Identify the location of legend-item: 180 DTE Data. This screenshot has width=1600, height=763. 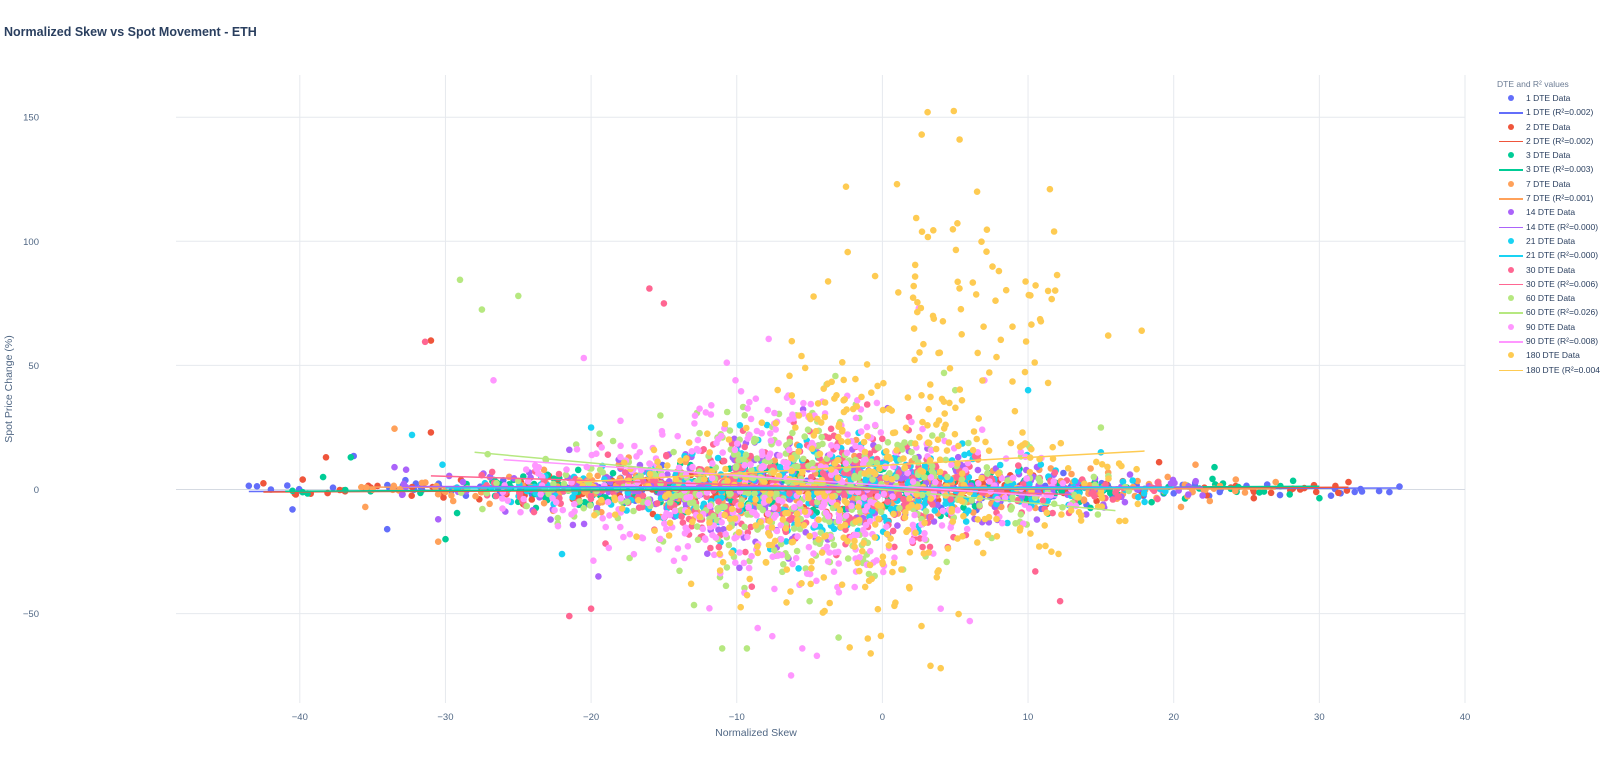
(1548, 355).